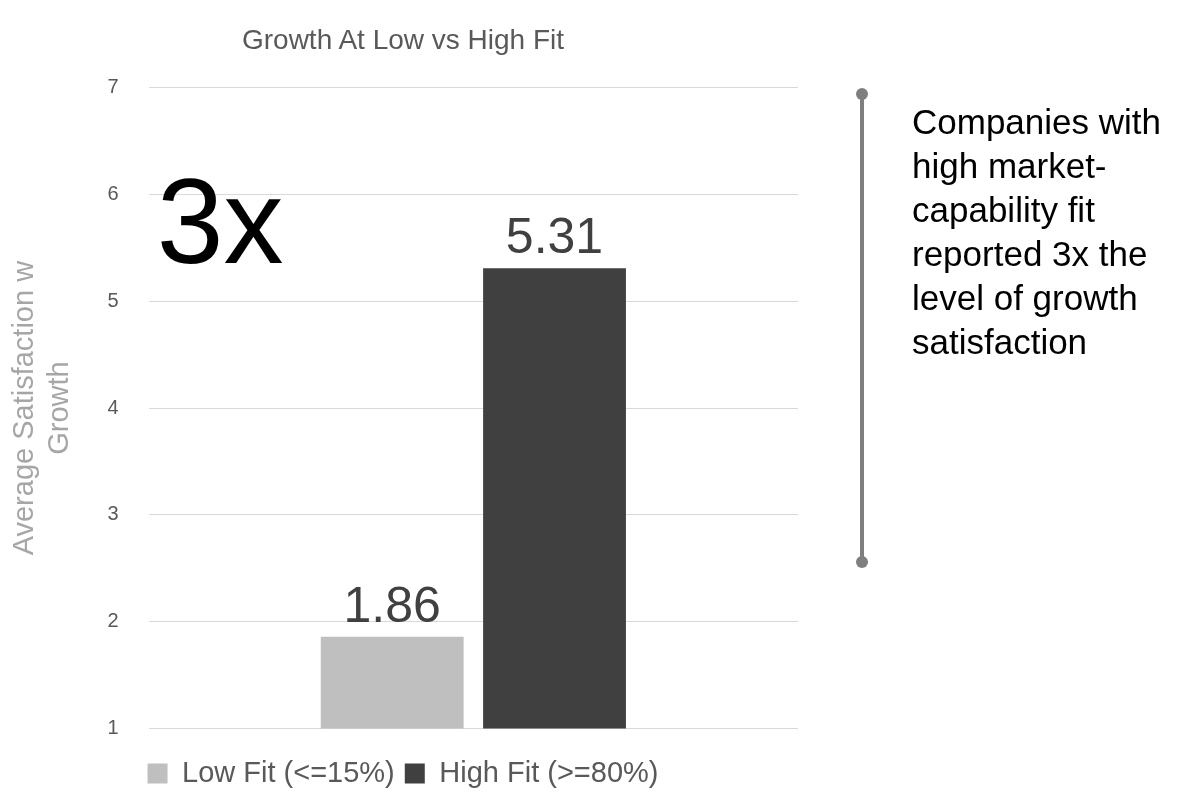  Describe the element at coordinates (113, 86) in the screenshot. I see `y-tick-label: 7` at that location.